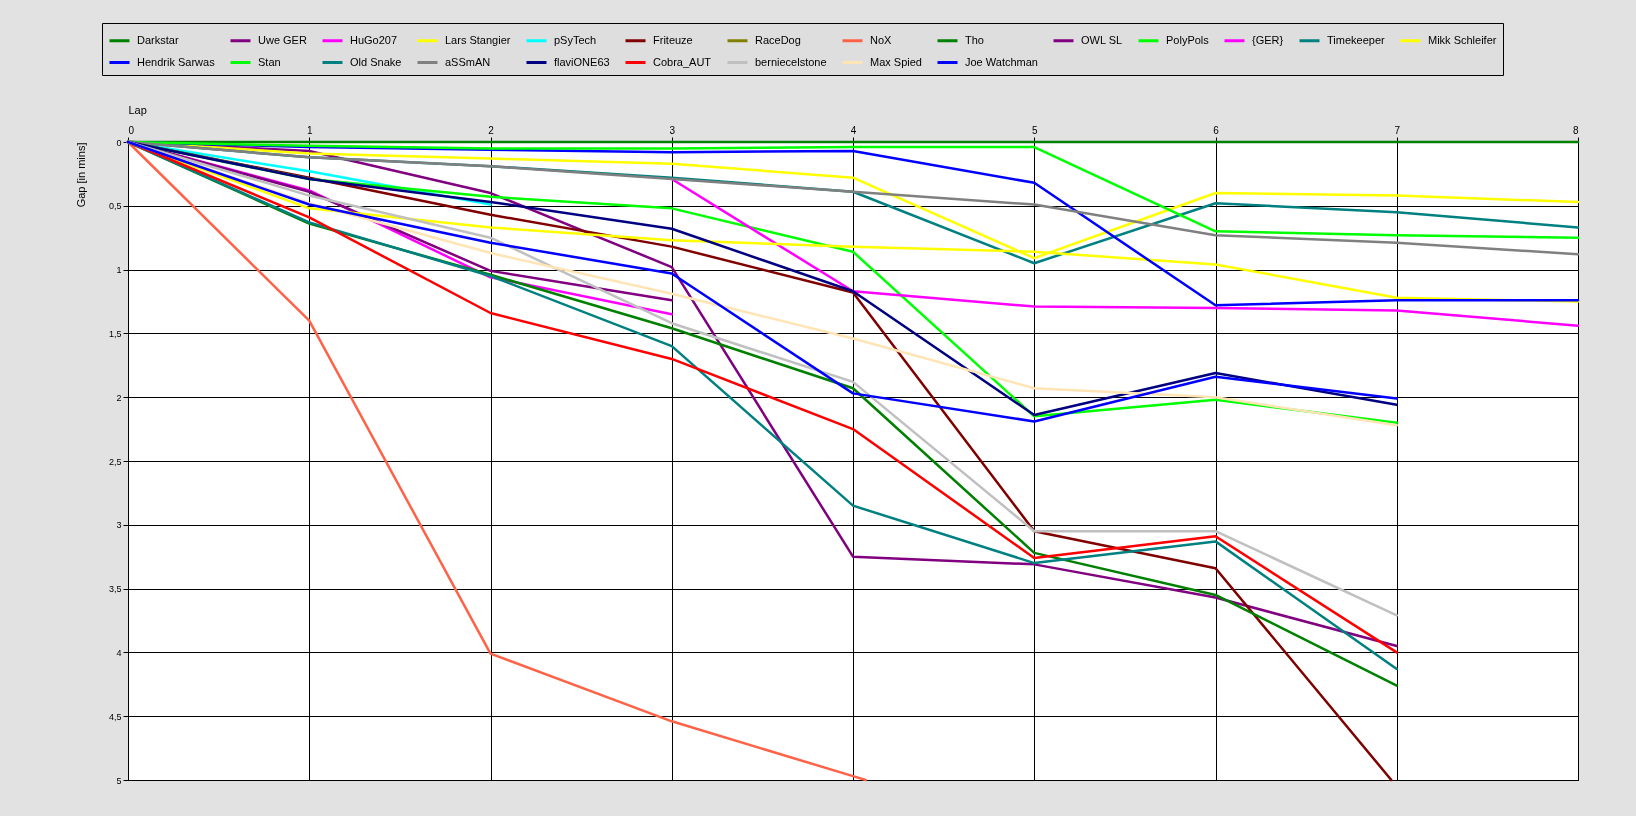  I want to click on x-tick-label: 6, so click(1216, 130).